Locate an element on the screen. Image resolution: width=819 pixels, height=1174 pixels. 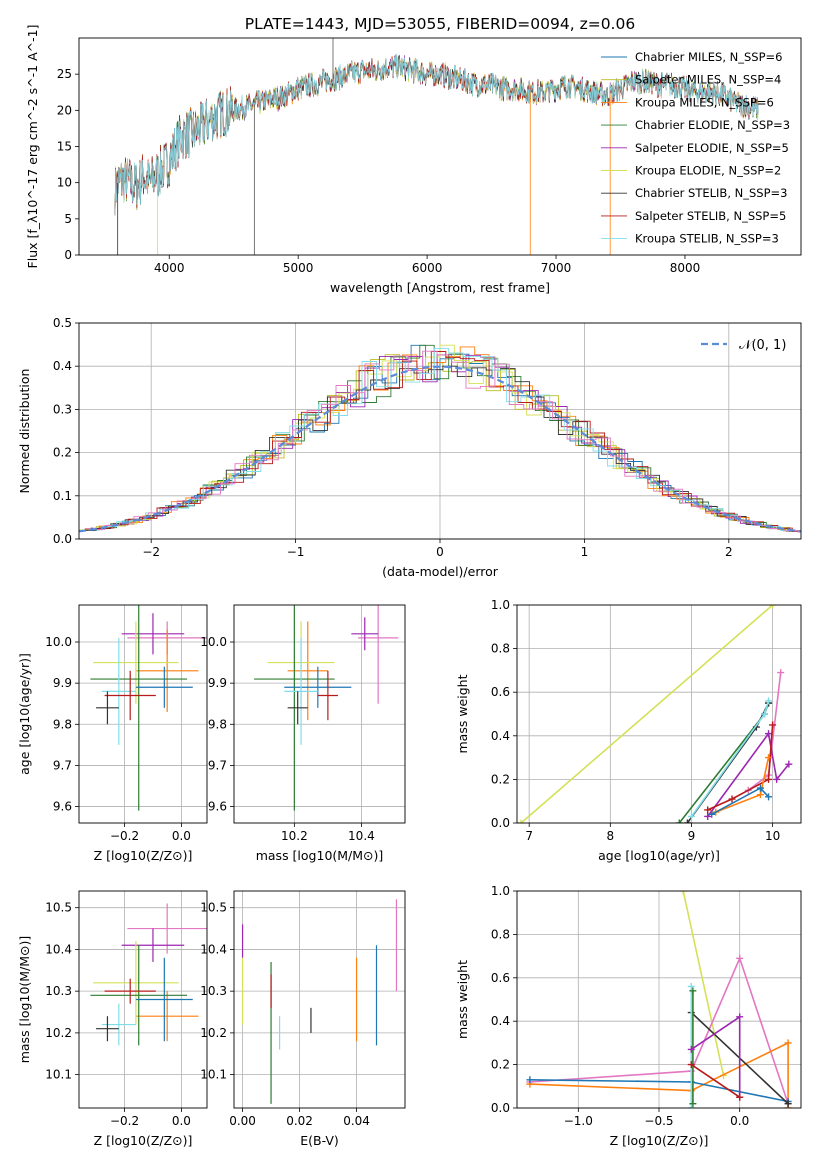
spectrum-legend-label: Chabrier ELODIE, N_SSP=3 is located at coordinates (712, 125).